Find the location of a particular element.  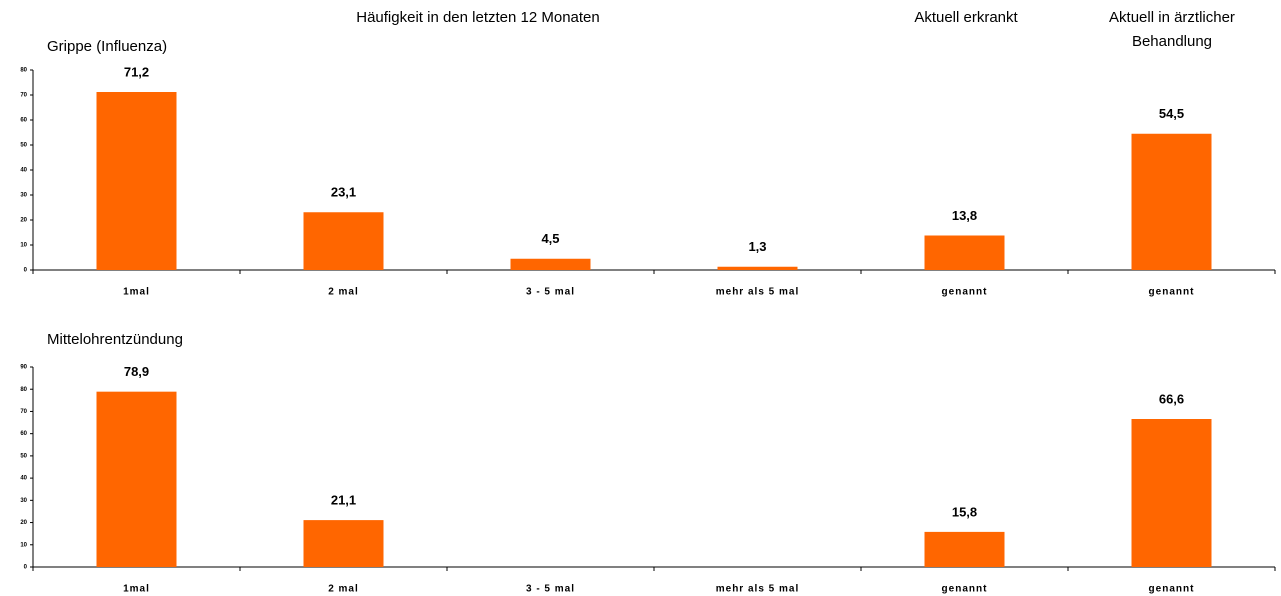

value-label: 78,9 is located at coordinates (136, 371).